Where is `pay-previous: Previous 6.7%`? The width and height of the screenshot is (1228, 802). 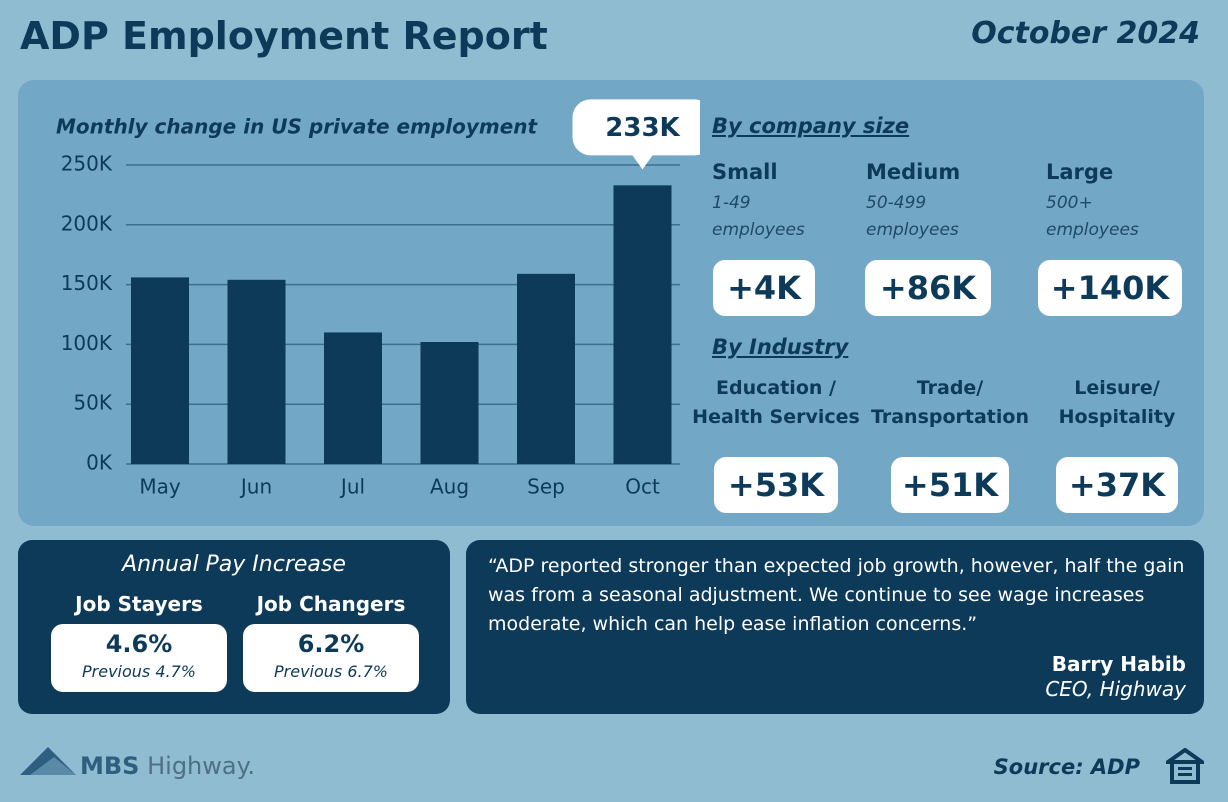
pay-previous: Previous 6.7% is located at coordinates (331, 671).